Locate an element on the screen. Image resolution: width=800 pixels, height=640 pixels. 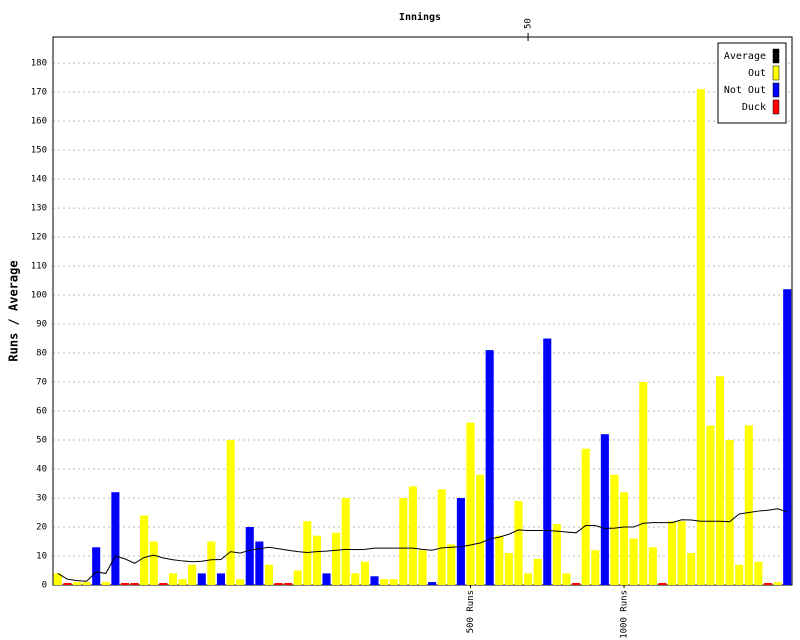
legend-label: Average is located at coordinates (745, 56).